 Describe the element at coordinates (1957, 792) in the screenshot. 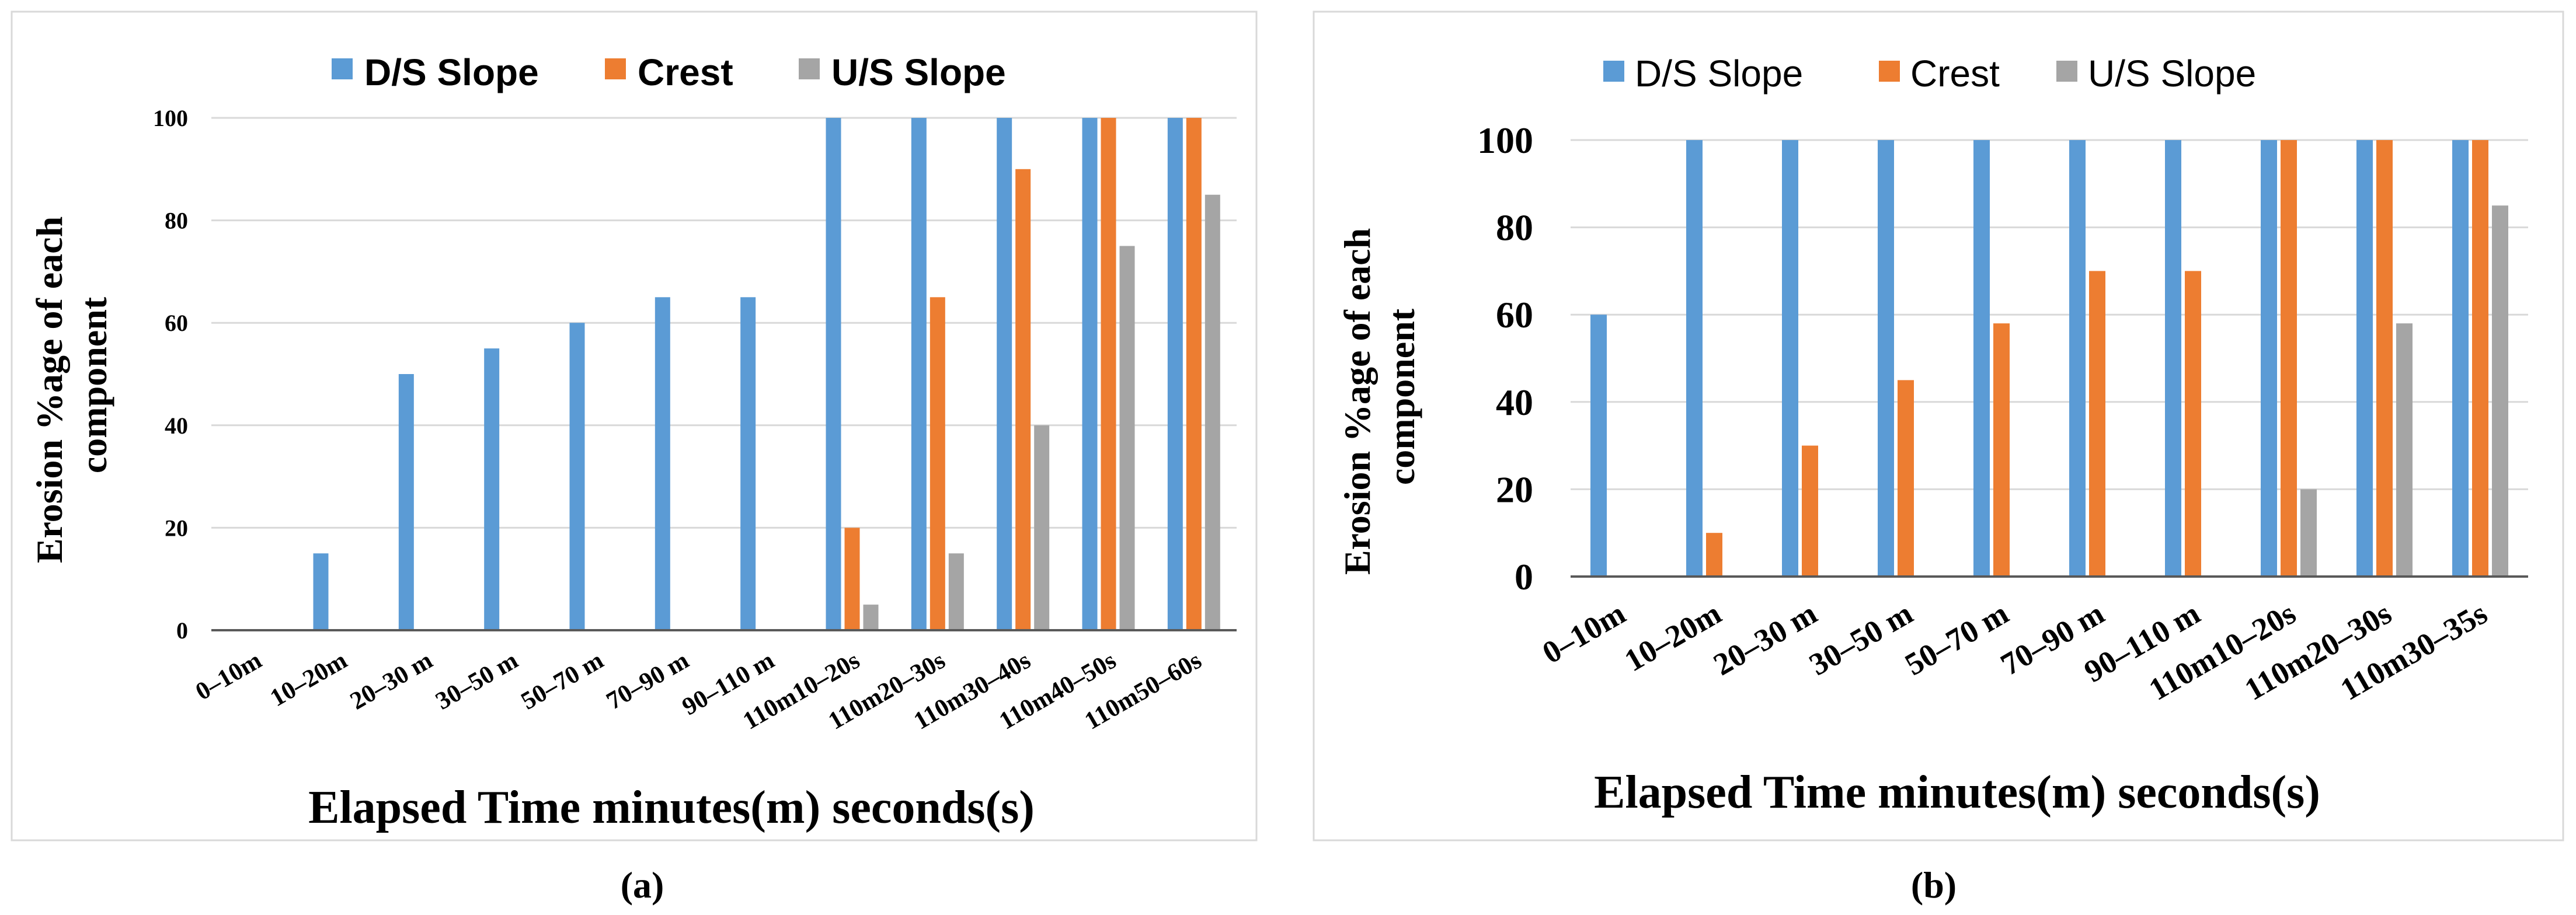

I see `panel-b-x-axis-title: Elapsed Time minutes(m) seconds(s)` at that location.